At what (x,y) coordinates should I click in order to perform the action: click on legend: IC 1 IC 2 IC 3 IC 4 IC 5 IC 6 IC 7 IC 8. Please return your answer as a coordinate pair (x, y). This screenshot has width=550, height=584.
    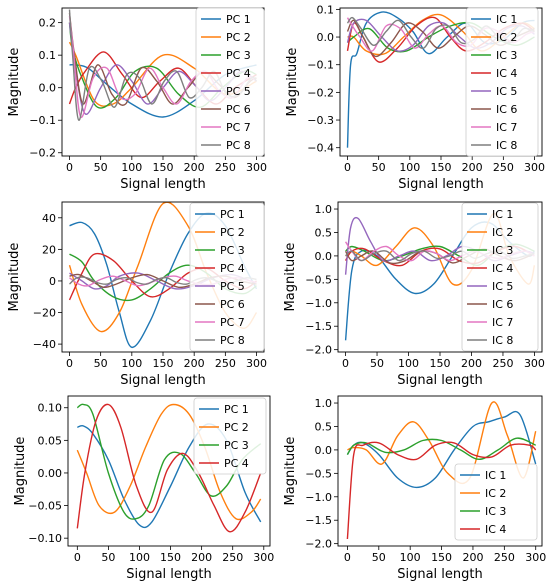
    Looking at the image, I should click on (502, 82).